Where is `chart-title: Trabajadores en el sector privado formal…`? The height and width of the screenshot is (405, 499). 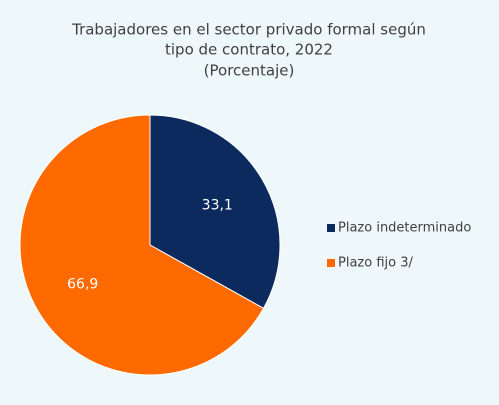
chart-title: Trabajadores en el sector privado formal… is located at coordinates (248, 30).